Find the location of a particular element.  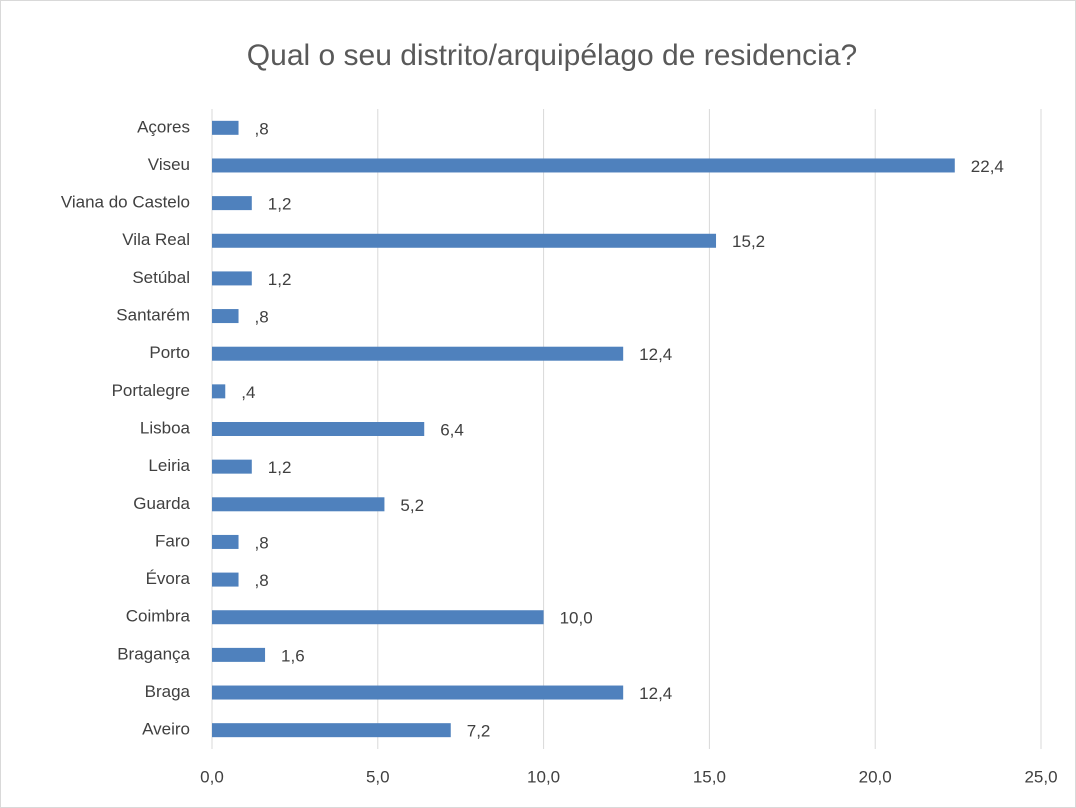

y-tick-label: Viseu is located at coordinates (169, 164).